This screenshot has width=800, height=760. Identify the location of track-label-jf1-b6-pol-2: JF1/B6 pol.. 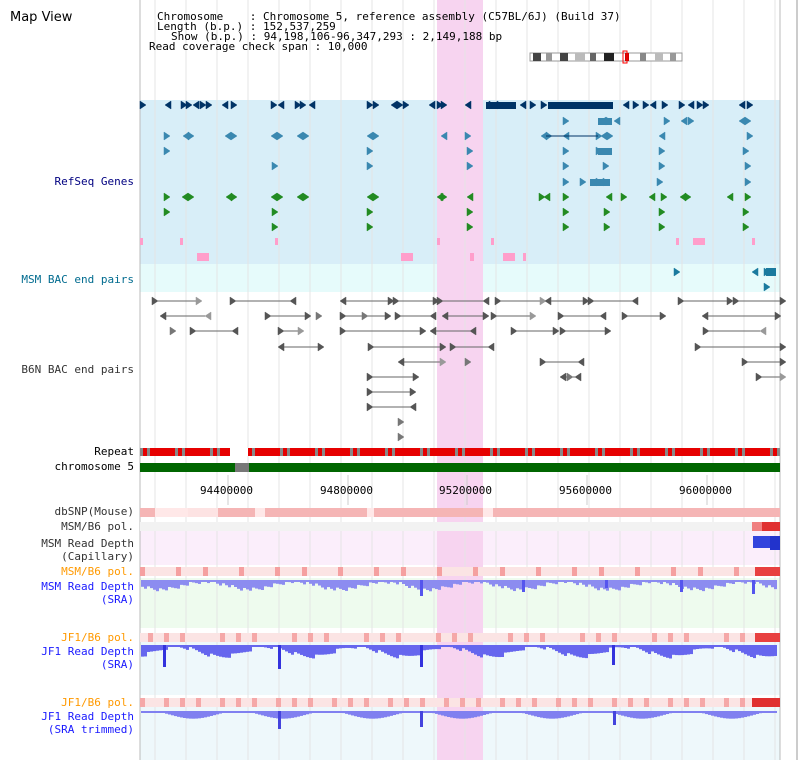
(97, 702).